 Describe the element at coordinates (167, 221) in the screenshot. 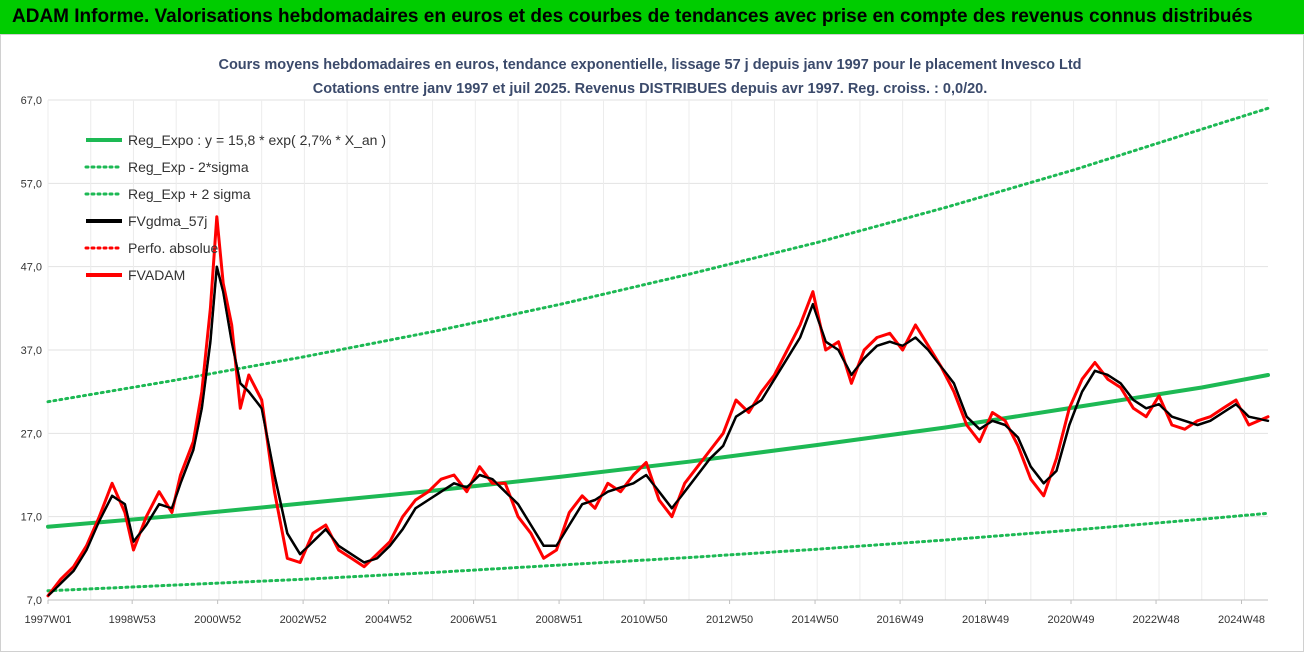

I see `legend-label: FVgdma_57j` at that location.